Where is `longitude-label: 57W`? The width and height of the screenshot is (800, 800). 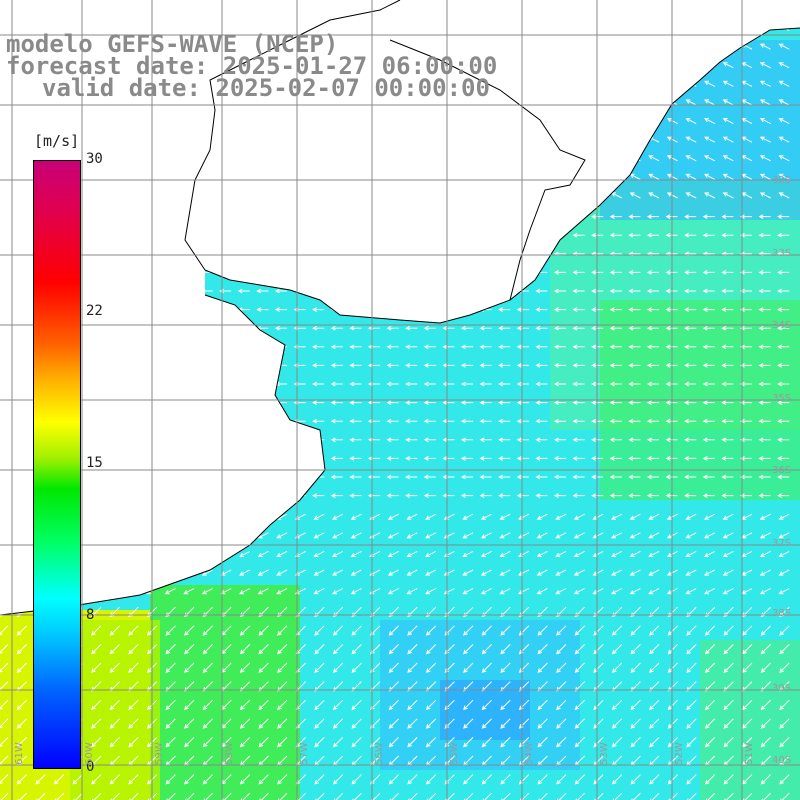 longitude-label: 57W is located at coordinates (304, 753).